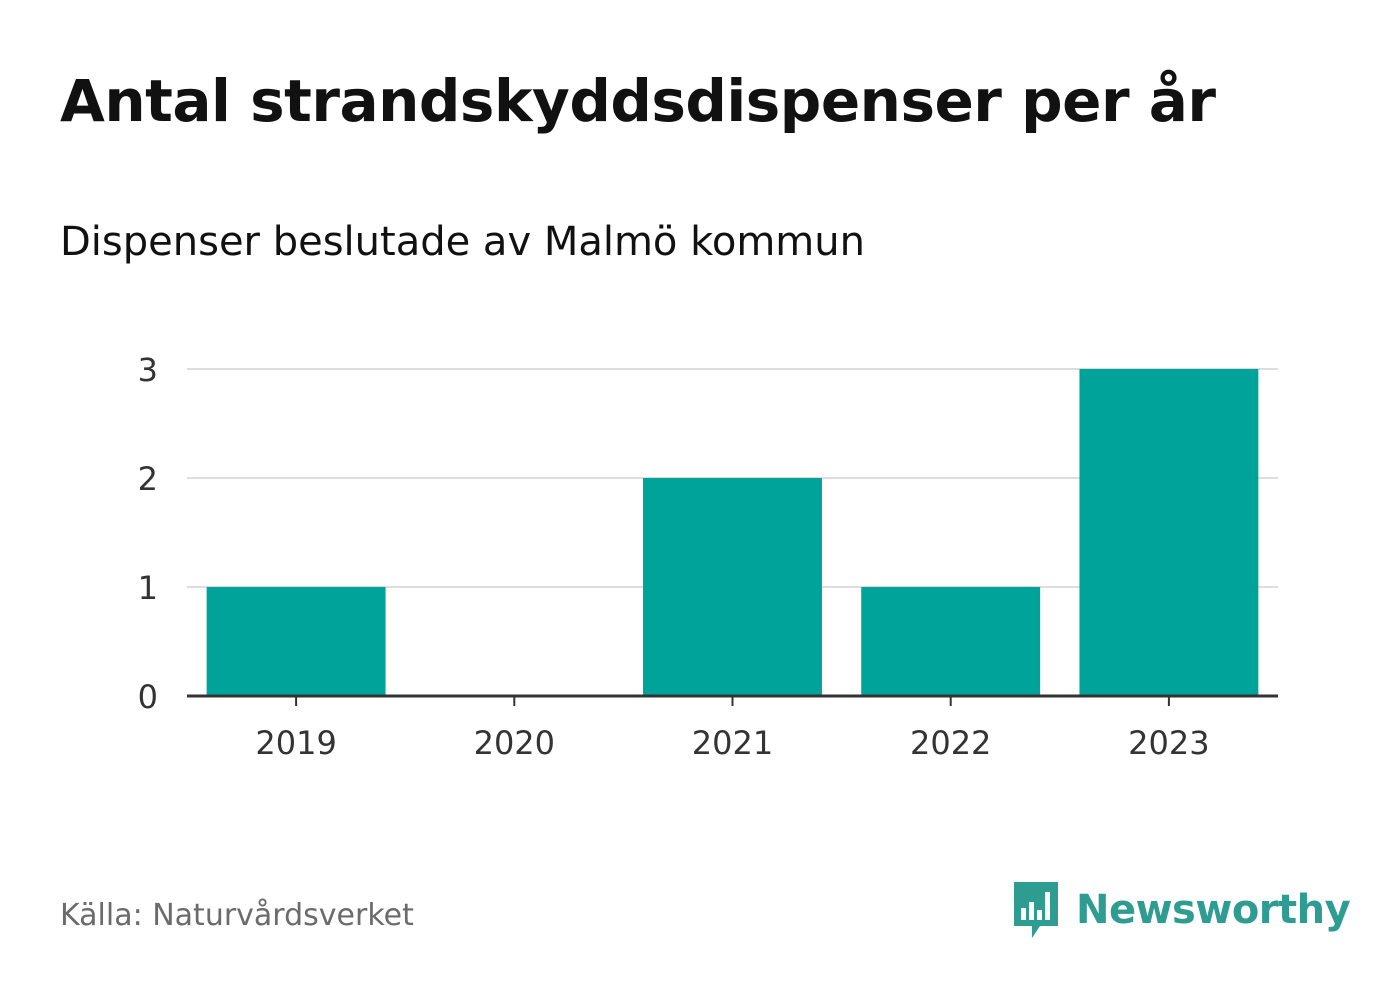  Describe the element at coordinates (1036, 910) in the screenshot. I see `newsworthy-logo-icon` at that location.